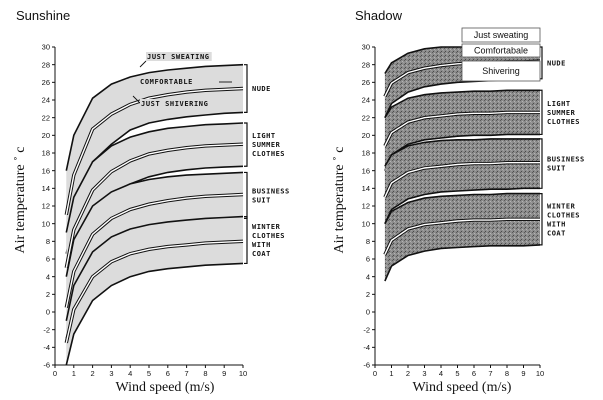  I want to click on x-tick-label: 5, so click(457, 373).